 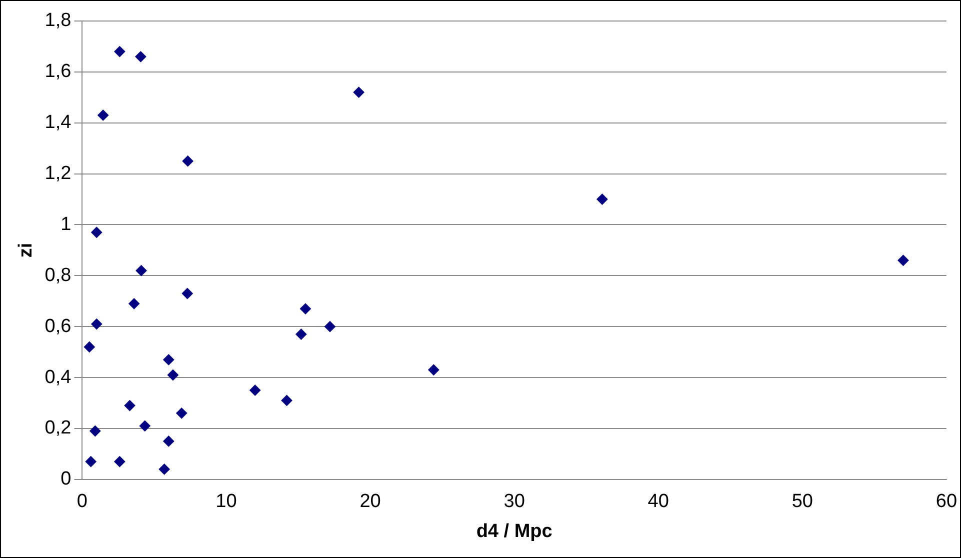 I want to click on y-tick-label: 0,2, so click(x=58, y=428).